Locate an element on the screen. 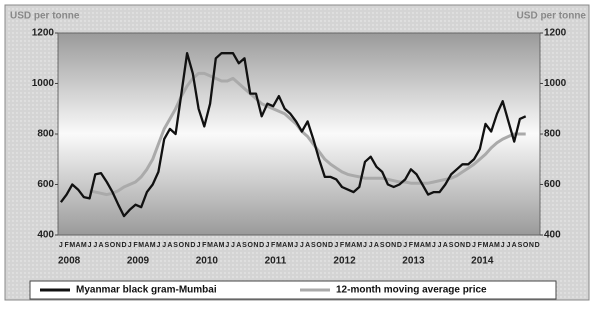 The height and width of the screenshot is (320, 594). year-label: 2013 is located at coordinates (413, 261).